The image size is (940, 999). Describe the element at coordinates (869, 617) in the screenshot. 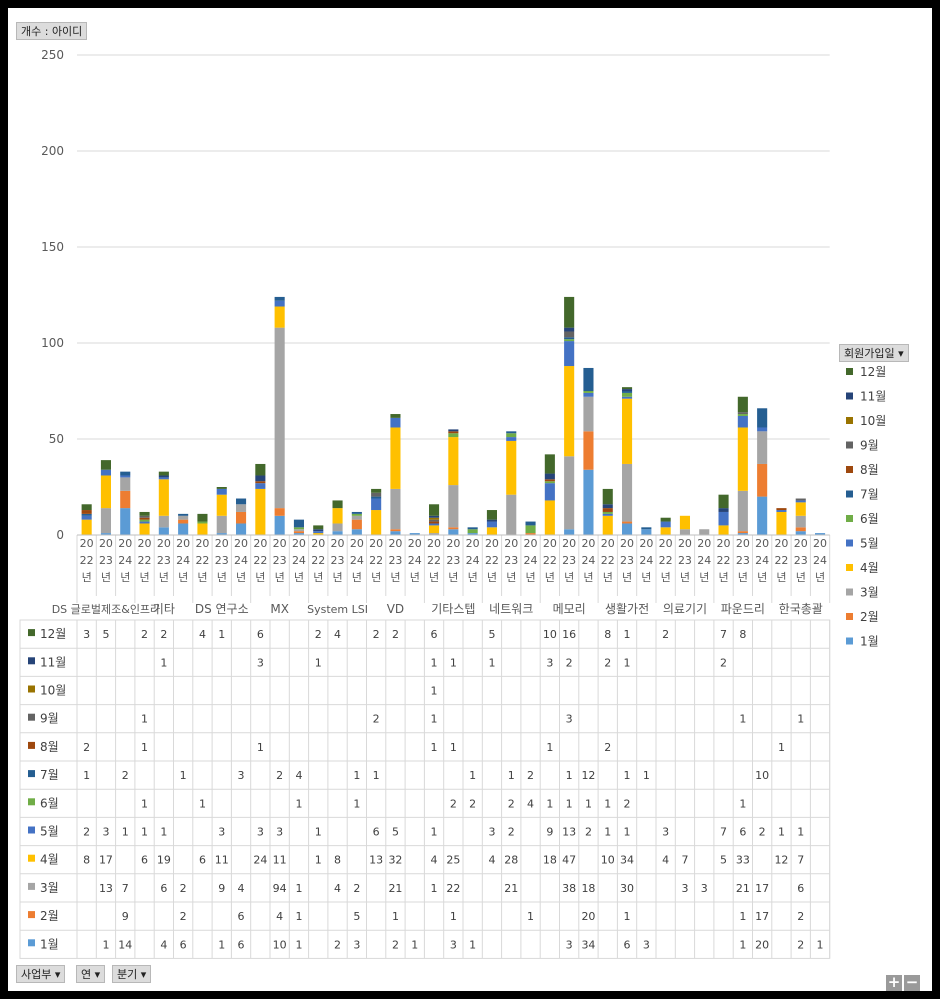

I see `legend-label: 2월` at that location.